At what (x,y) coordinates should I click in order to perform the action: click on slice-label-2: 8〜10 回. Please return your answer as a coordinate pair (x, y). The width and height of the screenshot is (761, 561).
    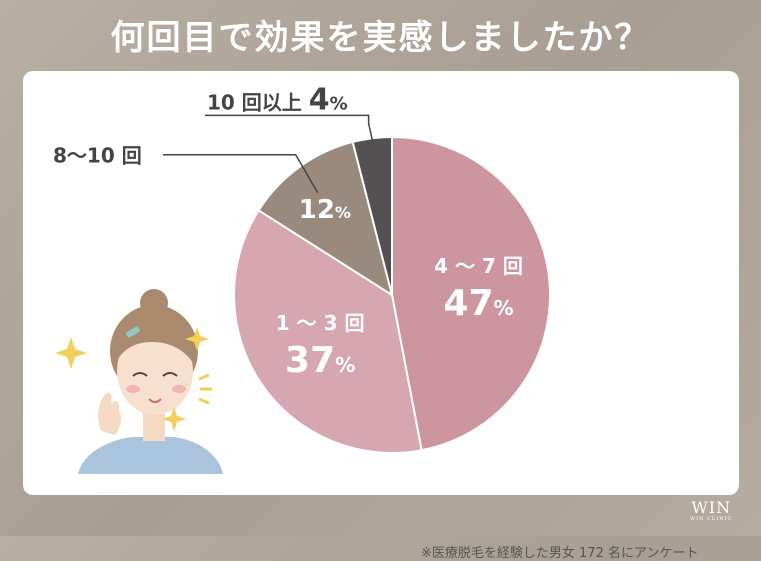
    Looking at the image, I should click on (97, 156).